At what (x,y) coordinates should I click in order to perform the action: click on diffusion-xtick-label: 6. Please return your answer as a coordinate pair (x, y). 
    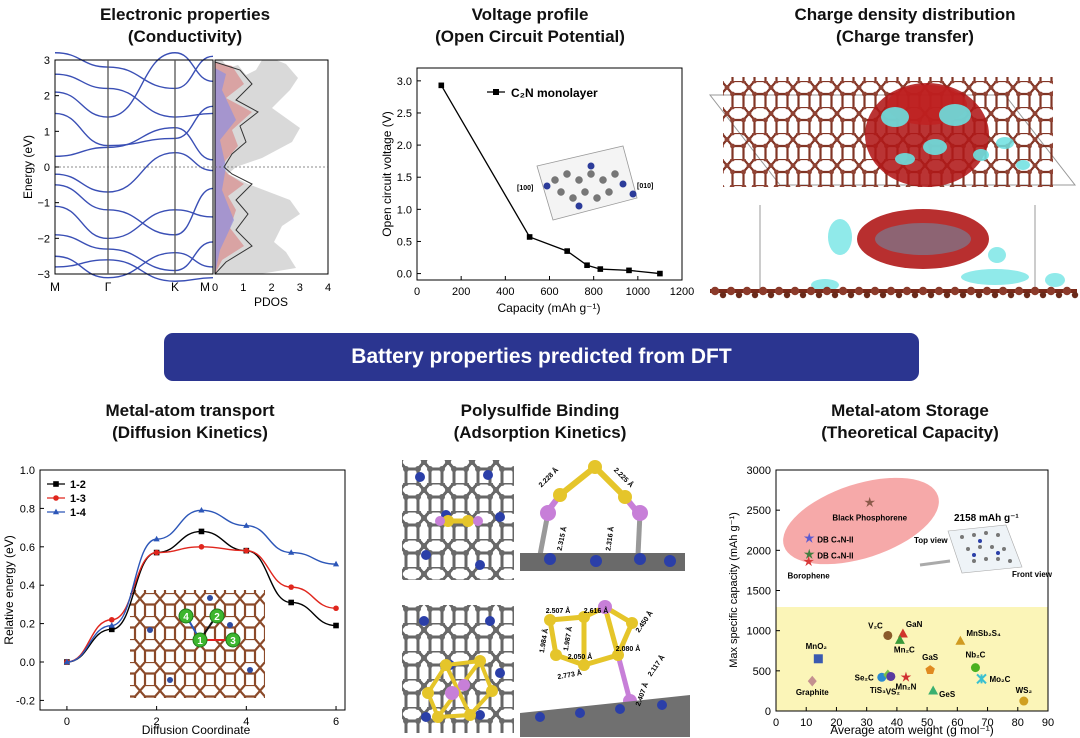
    Looking at the image, I should click on (336, 722).